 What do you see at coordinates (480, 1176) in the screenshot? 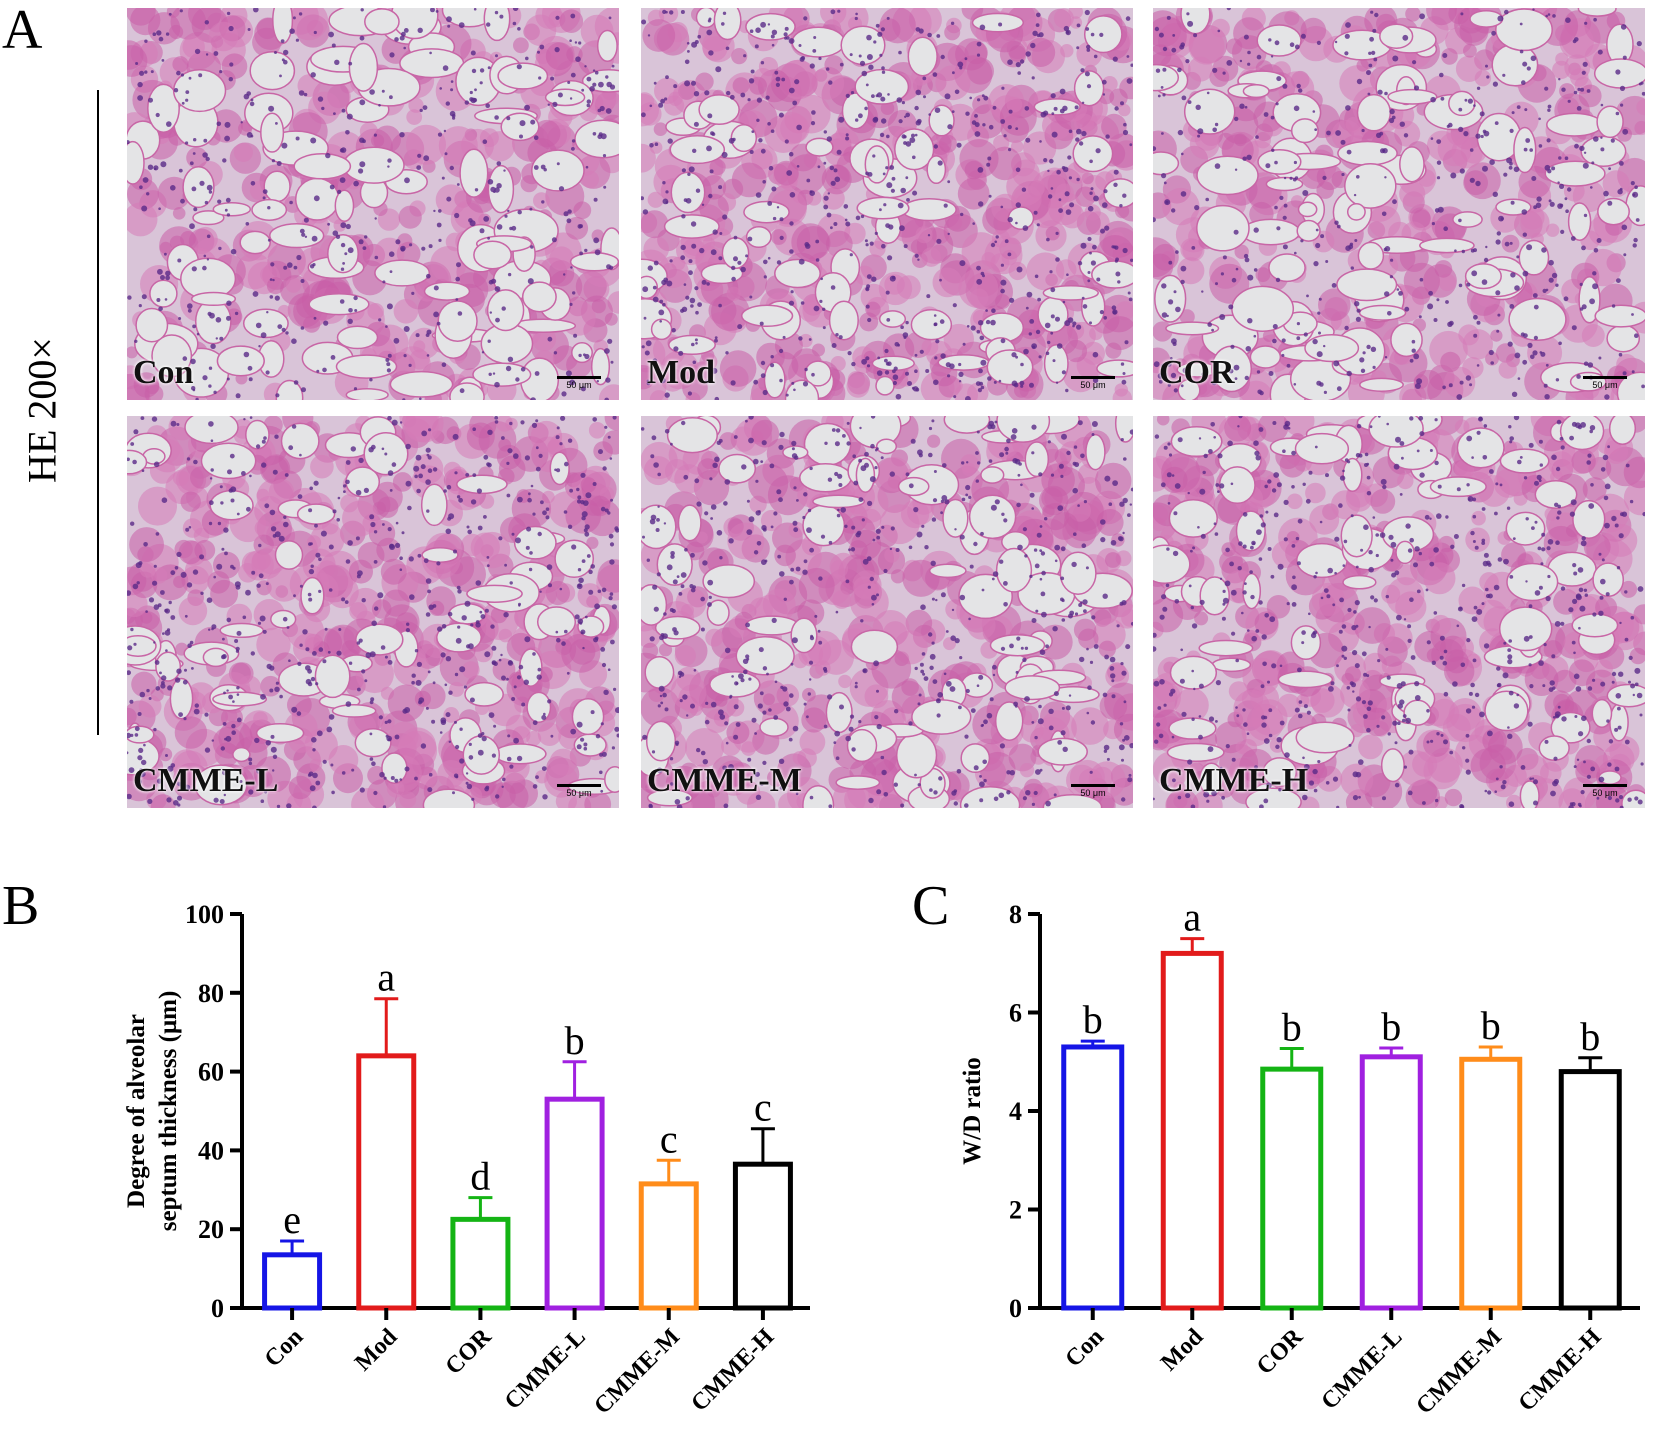
I see `significance-letter: d` at bounding box center [480, 1176].